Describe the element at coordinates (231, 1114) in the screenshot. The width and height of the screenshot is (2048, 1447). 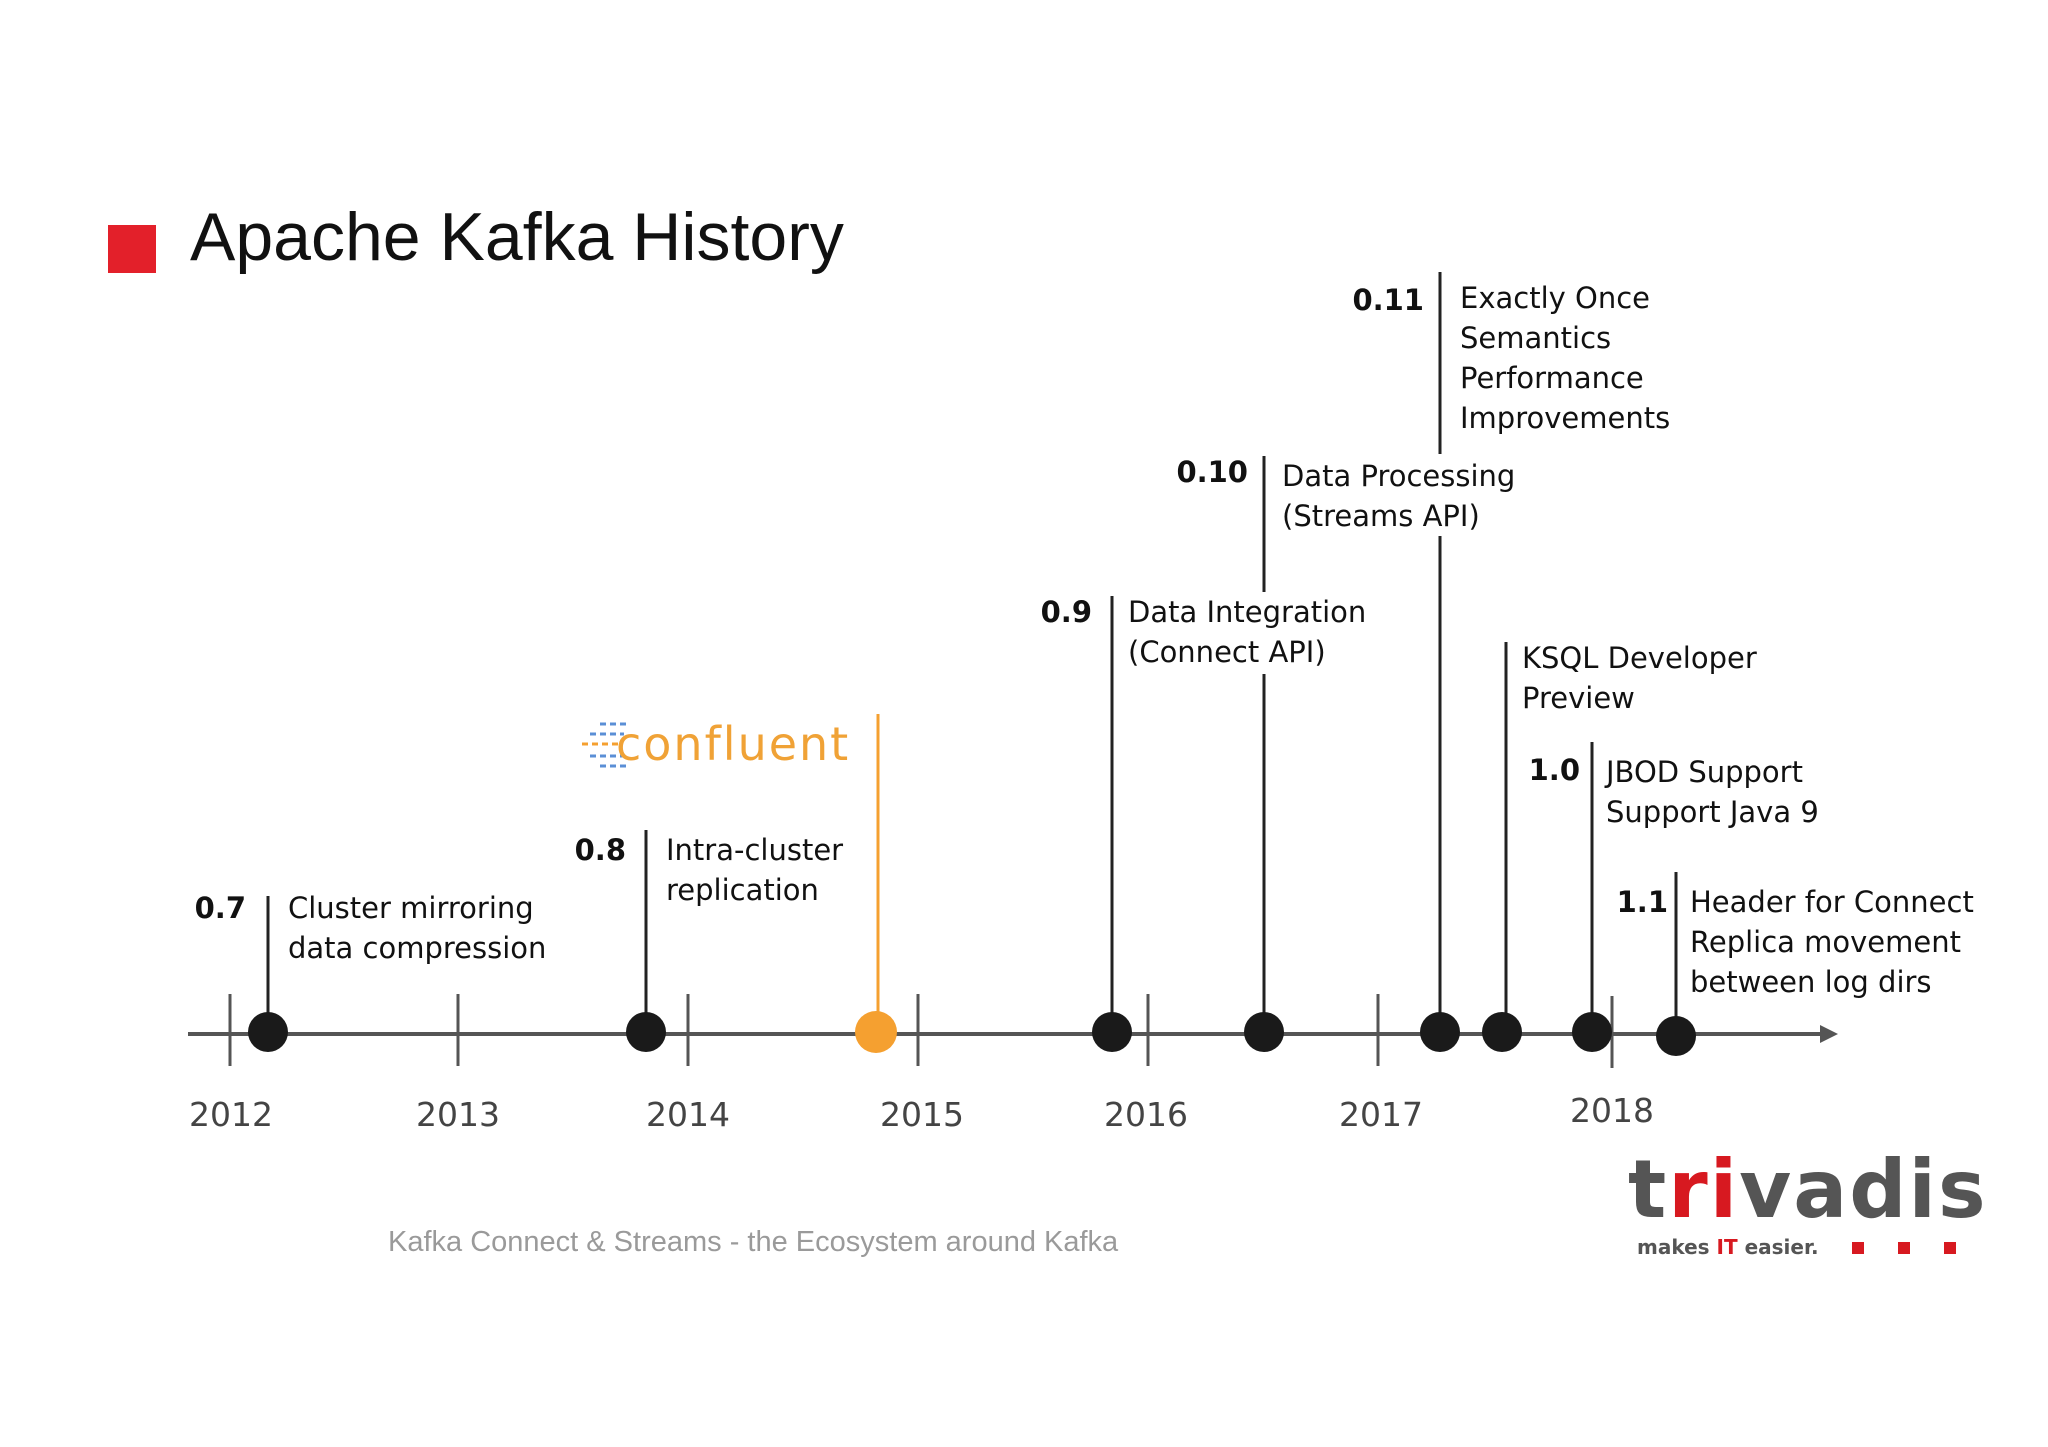
I see `year-label-2012: 2012` at that location.